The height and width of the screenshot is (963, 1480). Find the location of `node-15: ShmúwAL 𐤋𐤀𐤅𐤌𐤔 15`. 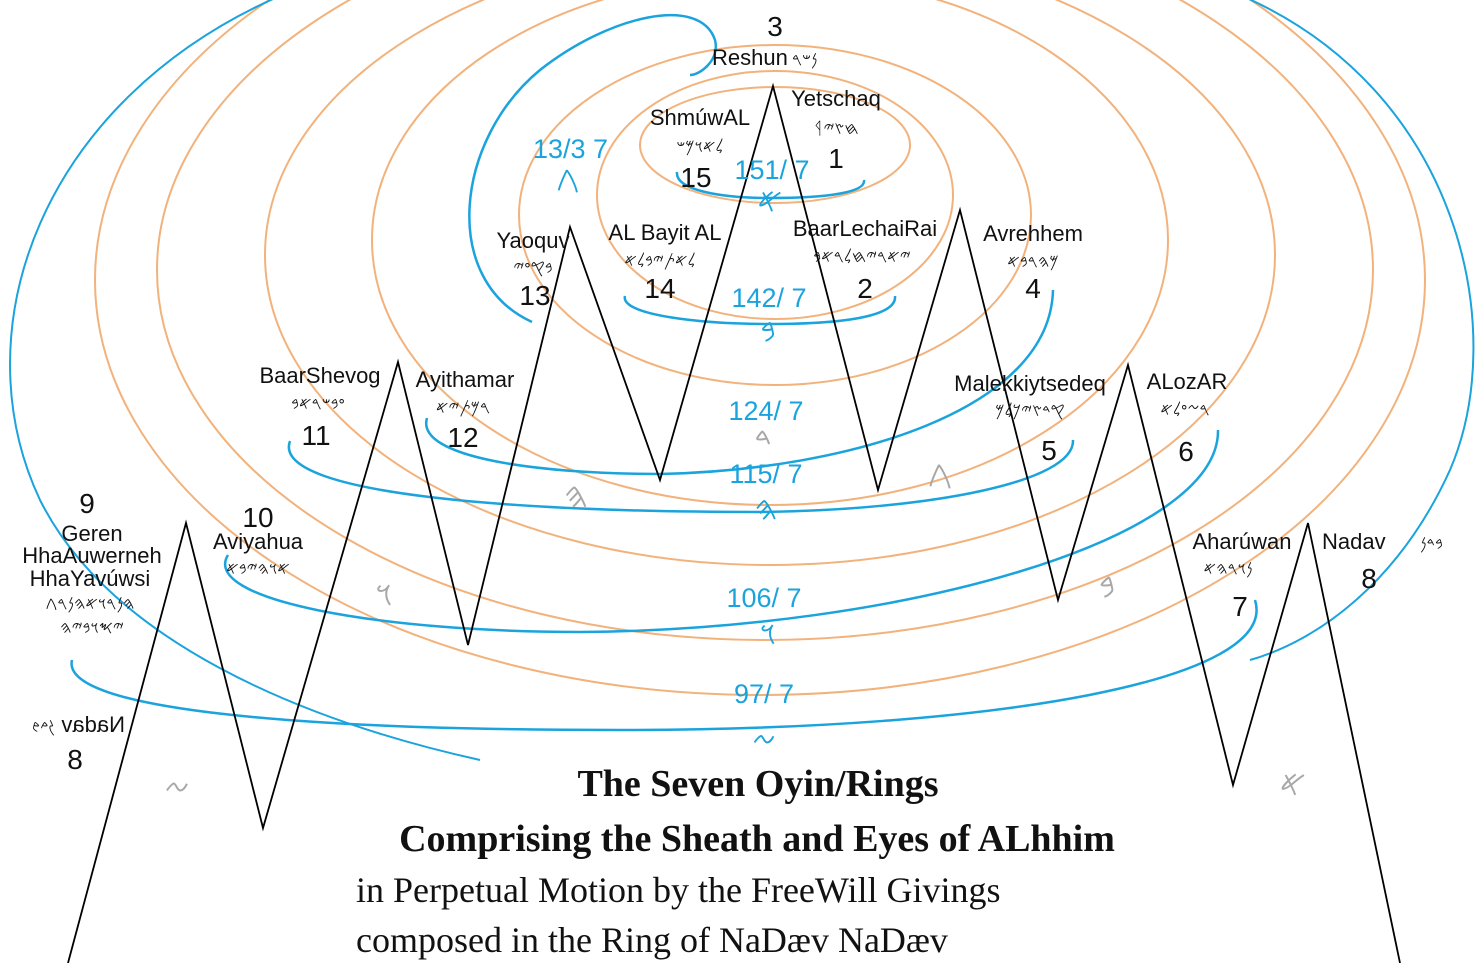

node-15: ShmúwAL 𐤋𐤀𐤅𐤌𐤔 15 is located at coordinates (700, 149).